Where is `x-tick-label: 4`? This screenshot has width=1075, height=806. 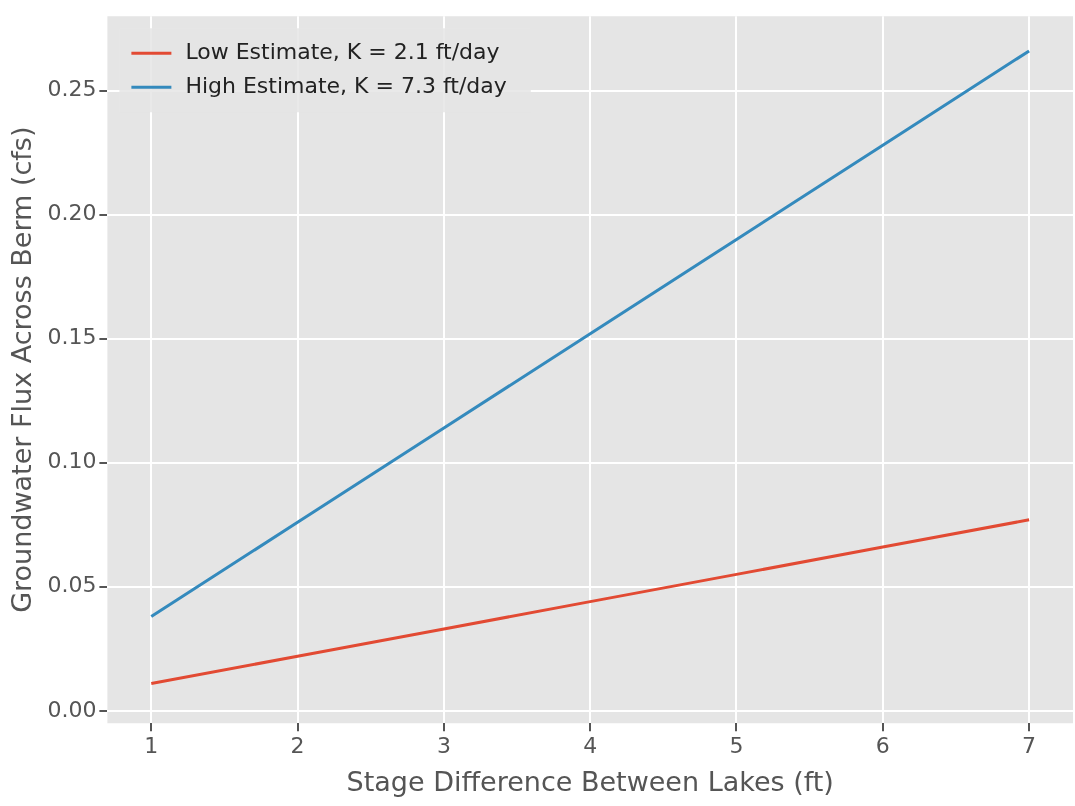
x-tick-label: 4 is located at coordinates (590, 746).